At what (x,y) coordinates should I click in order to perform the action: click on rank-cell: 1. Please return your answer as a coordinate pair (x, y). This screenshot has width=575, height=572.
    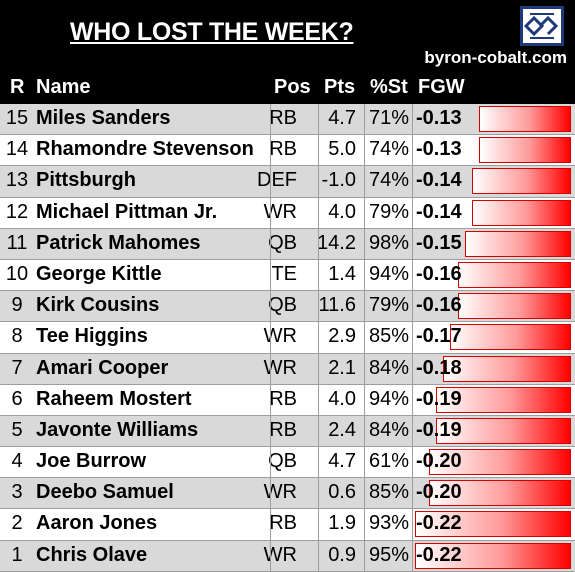
    Looking at the image, I should click on (17, 554).